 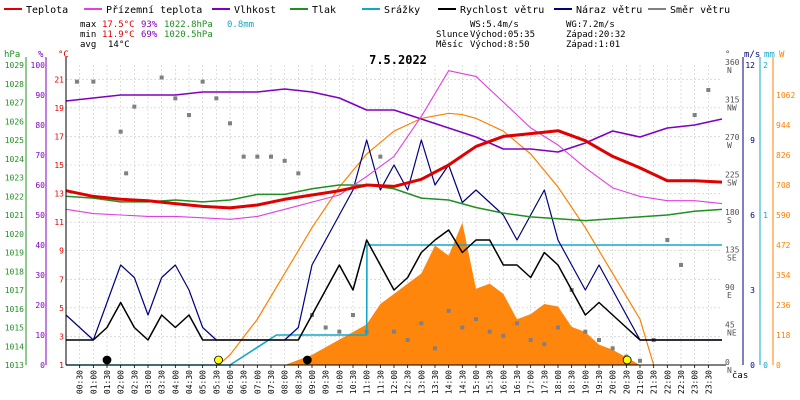 I want to click on ms-tick-label: 6, so click(x=752, y=215).